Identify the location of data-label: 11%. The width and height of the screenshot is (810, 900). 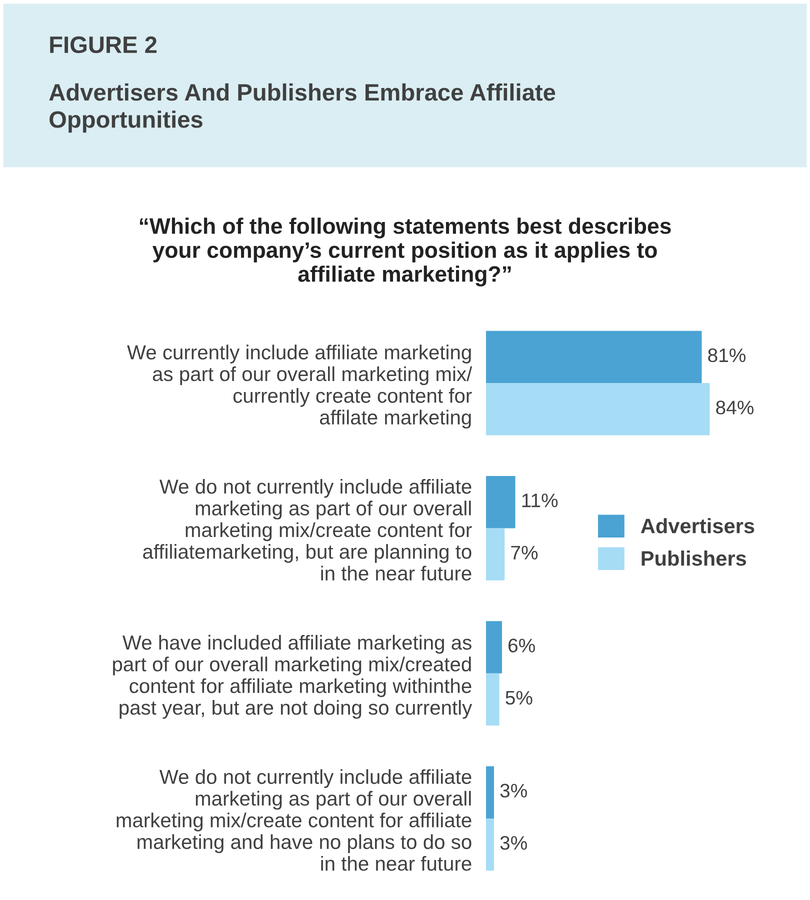
(540, 501).